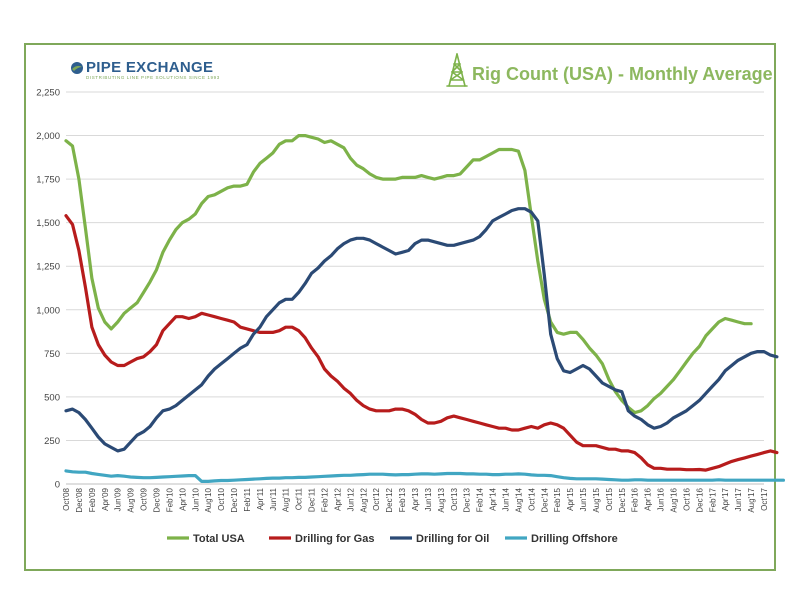 This screenshot has width=800, height=600. What do you see at coordinates (57, 485) in the screenshot?
I see `y-tick-label: 0` at bounding box center [57, 485].